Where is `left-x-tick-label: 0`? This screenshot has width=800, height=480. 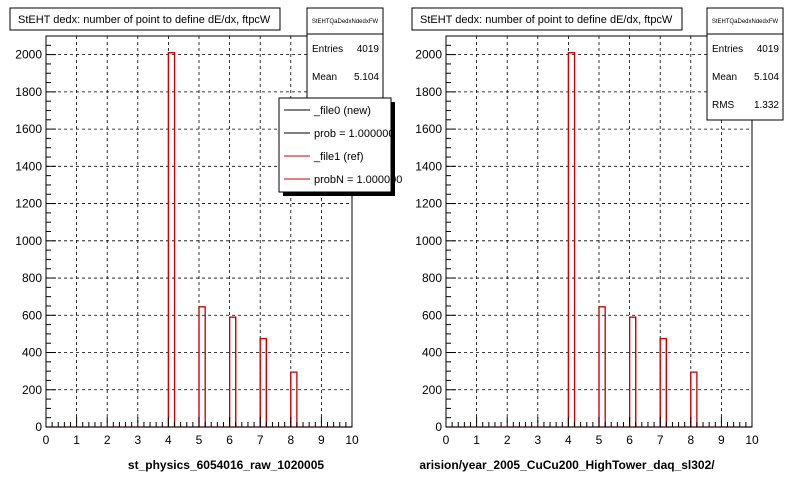 left-x-tick-label: 0 is located at coordinates (46, 440).